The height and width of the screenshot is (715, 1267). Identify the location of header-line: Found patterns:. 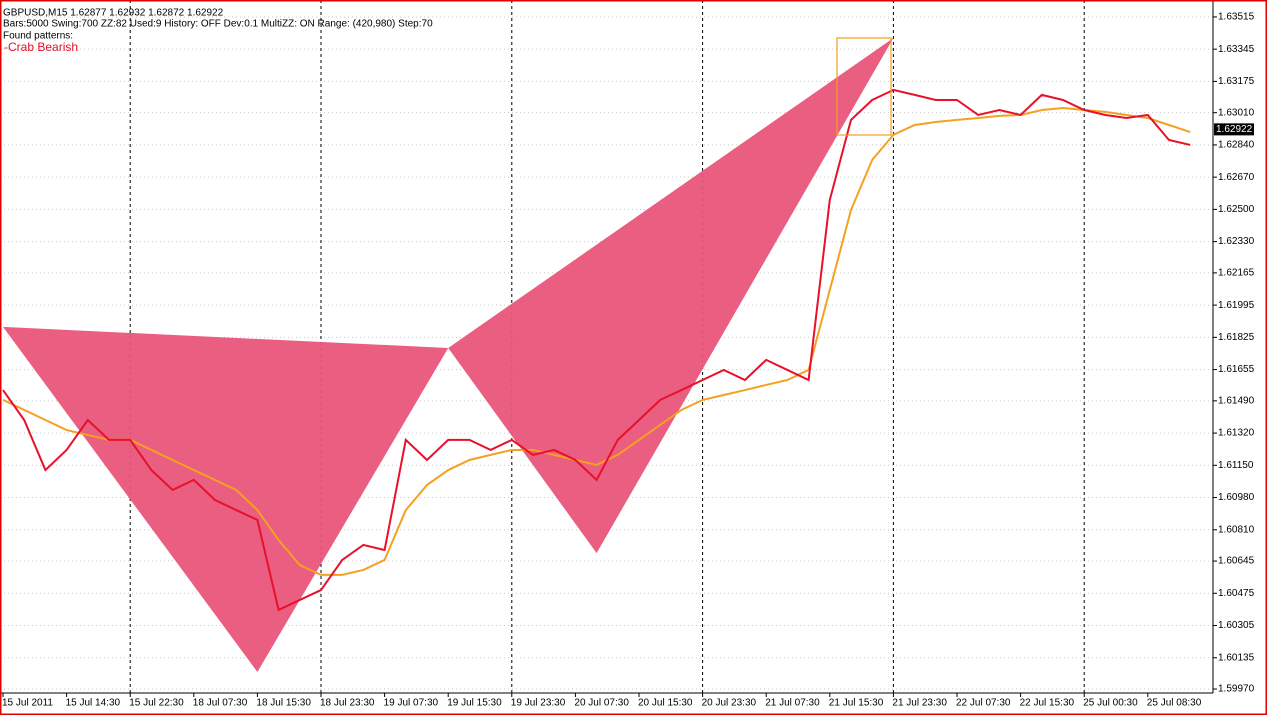
(38, 36).